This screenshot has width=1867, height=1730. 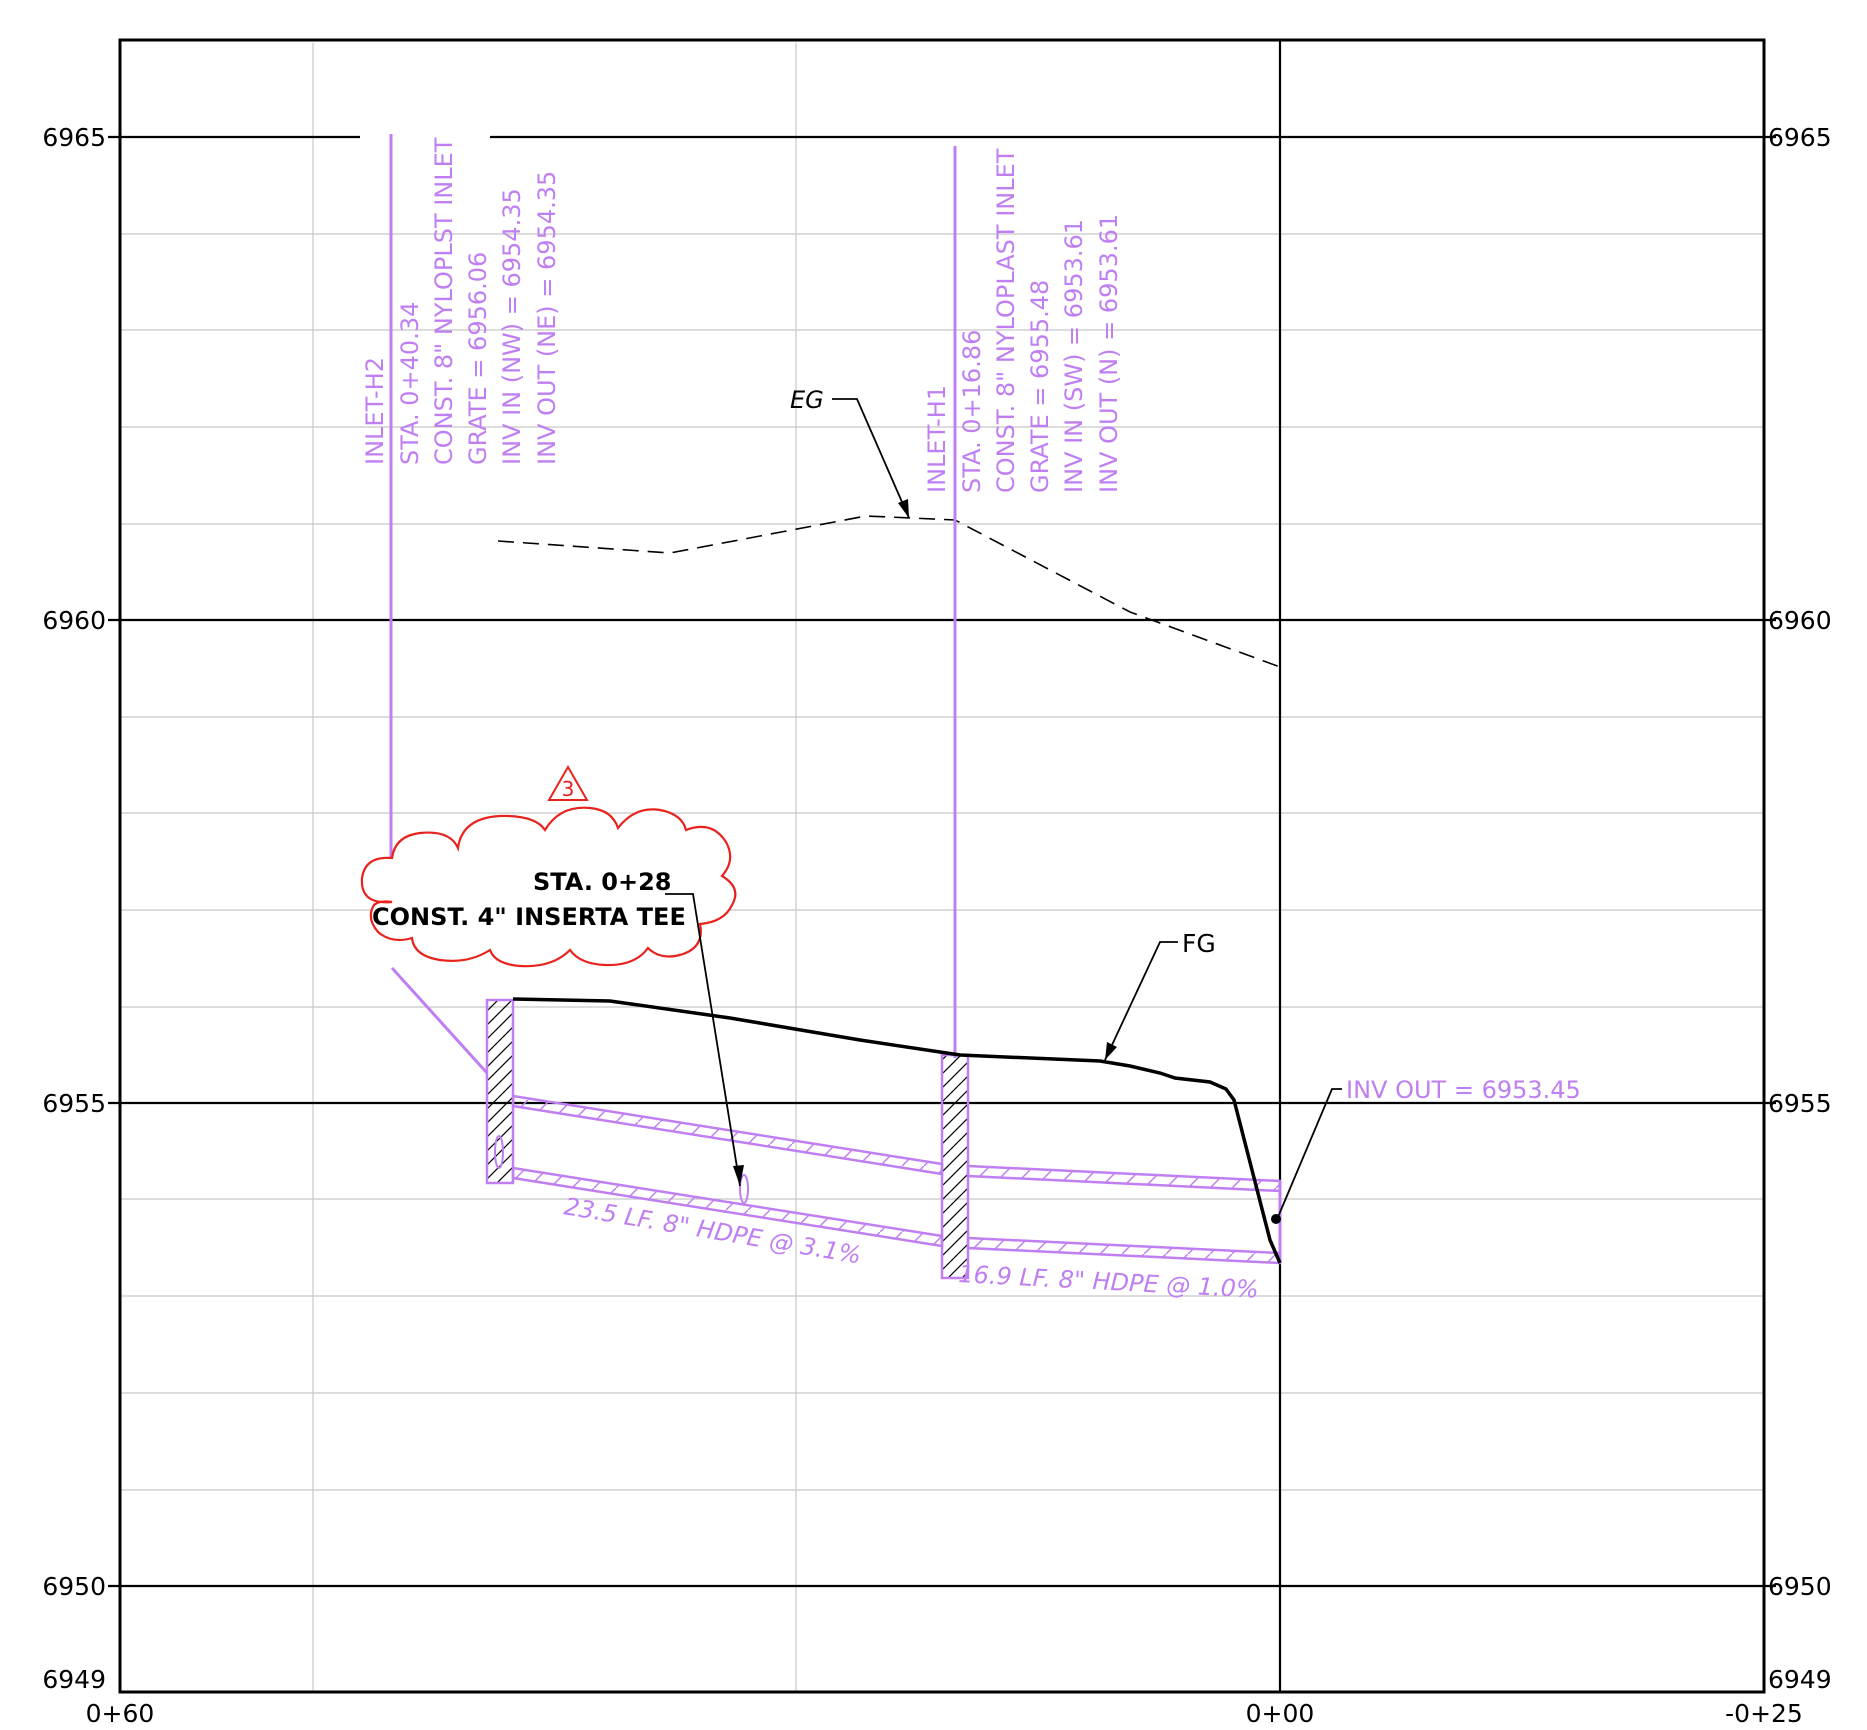 What do you see at coordinates (1199, 943) in the screenshot?
I see `fg-label: FG` at bounding box center [1199, 943].